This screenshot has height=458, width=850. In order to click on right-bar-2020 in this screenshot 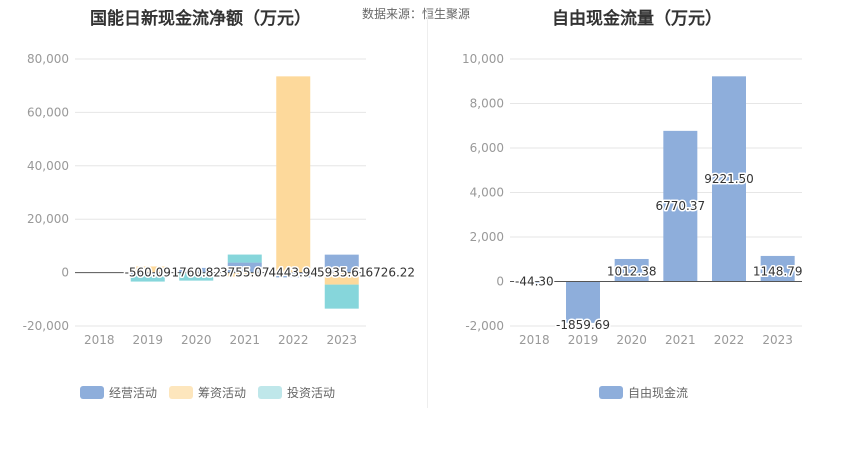, I will do `click(631, 270)`.